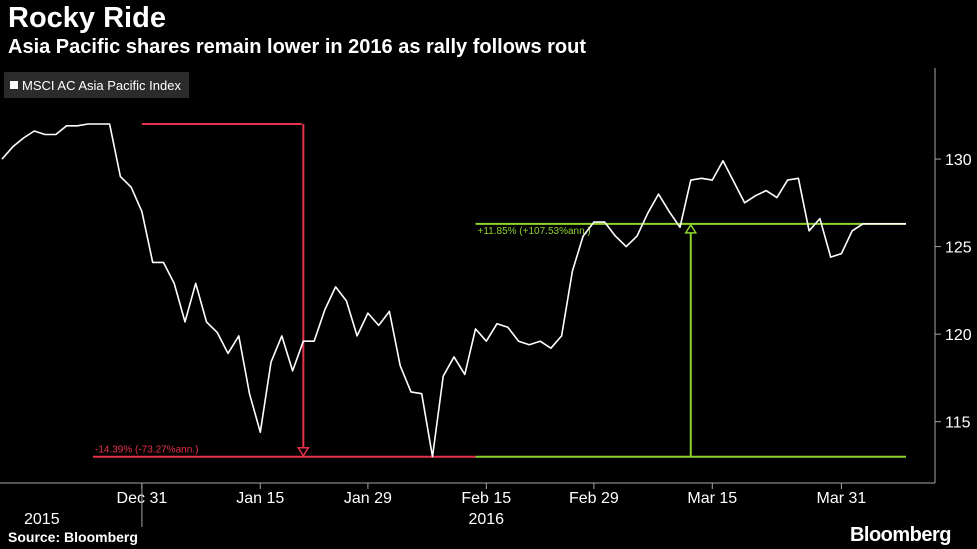  Describe the element at coordinates (958, 335) in the screenshot. I see `y-tick-label: 120` at that location.